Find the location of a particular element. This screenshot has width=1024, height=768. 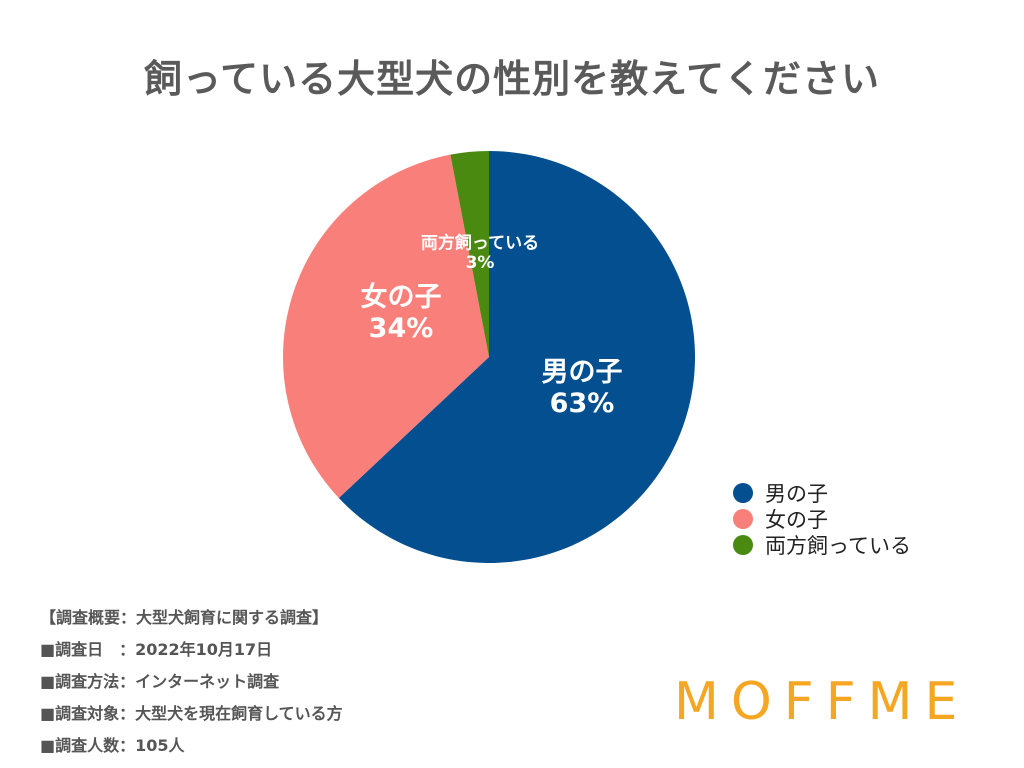

legend-label-both: 両方飼っている is located at coordinates (838, 546).